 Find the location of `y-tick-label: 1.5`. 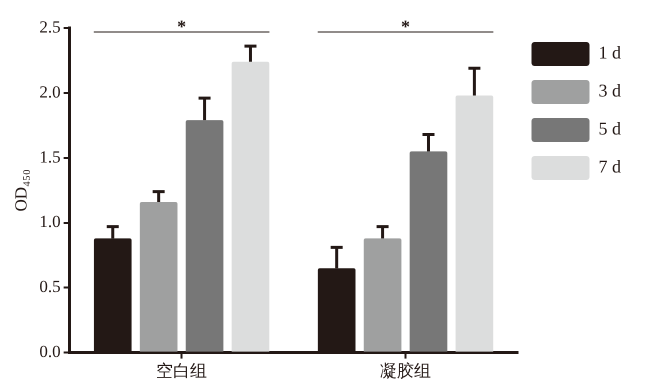

y-tick-label: 1.5 is located at coordinates (50, 156).